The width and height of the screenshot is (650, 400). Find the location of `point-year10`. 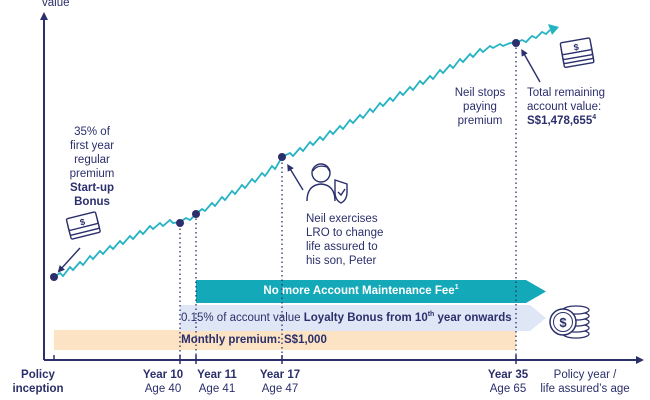

point-year10 is located at coordinates (180, 223).